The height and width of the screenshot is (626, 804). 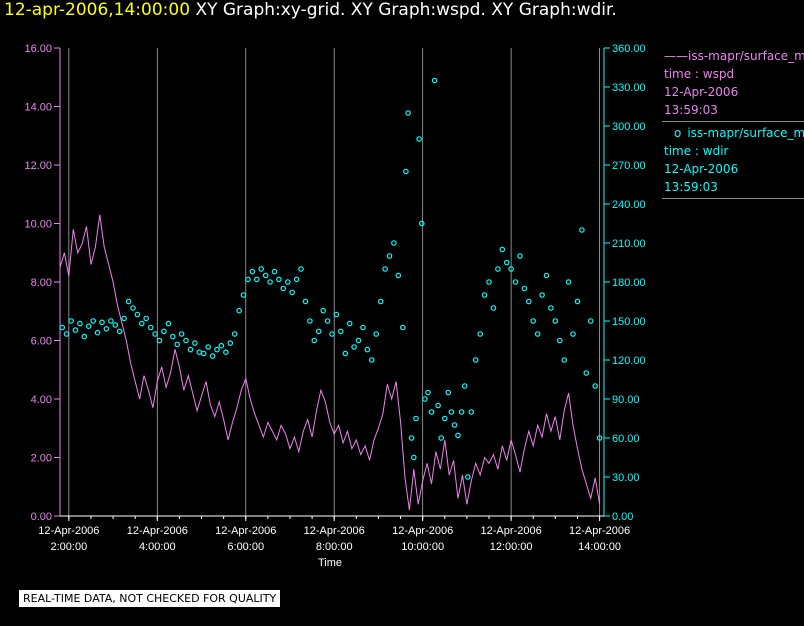 What do you see at coordinates (676, 56) in the screenshot?
I see `legend-line-marker: ——` at bounding box center [676, 56].